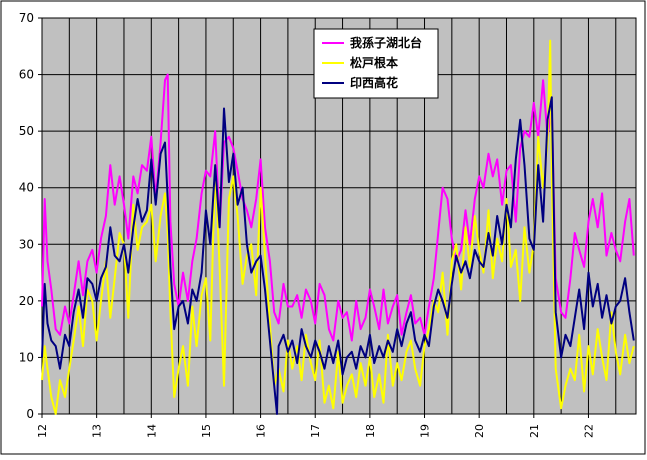 The width and height of the screenshot is (647, 460). Describe the element at coordinates (26, 244) in the screenshot. I see `y-tick-label: 30` at that location.